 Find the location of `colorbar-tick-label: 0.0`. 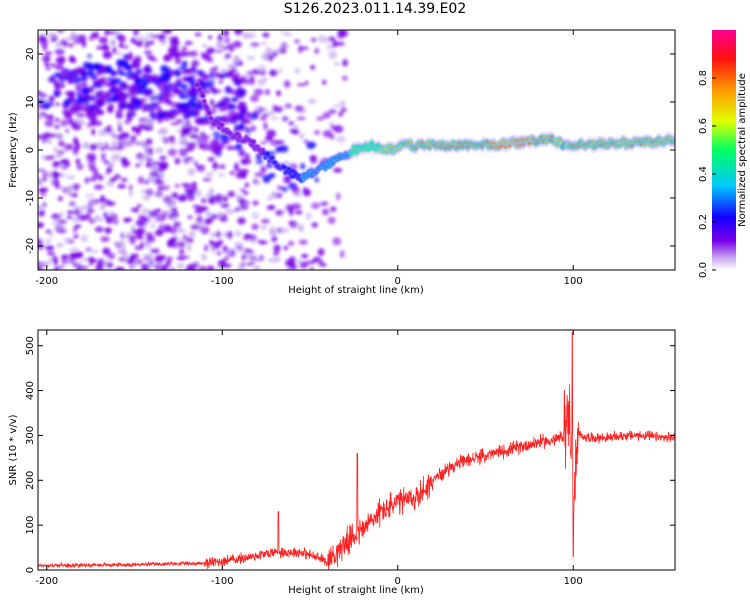

colorbar-tick-label: 0.0 is located at coordinates (703, 270).